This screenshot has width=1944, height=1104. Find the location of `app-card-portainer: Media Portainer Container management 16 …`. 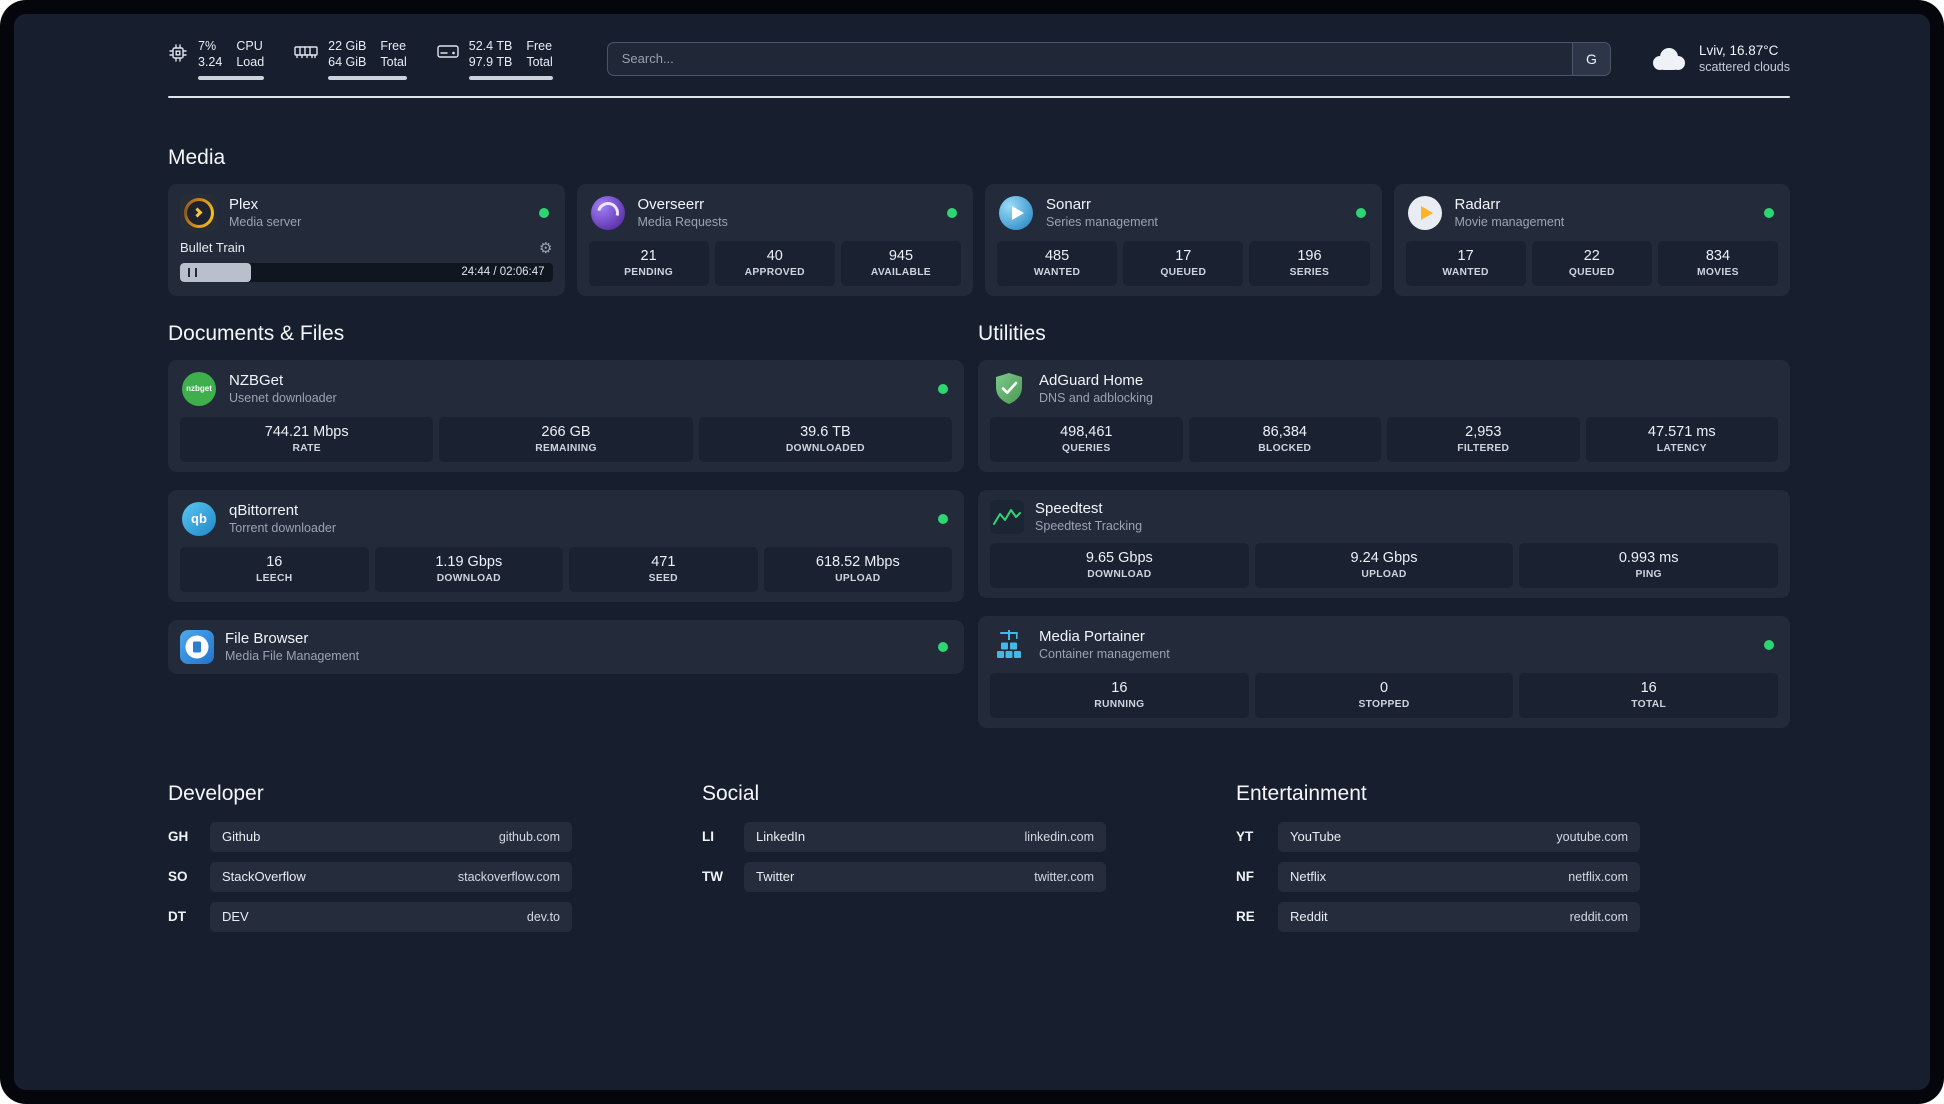

app-card-portainer: Media Portainer Container management 16 … is located at coordinates (1384, 671).